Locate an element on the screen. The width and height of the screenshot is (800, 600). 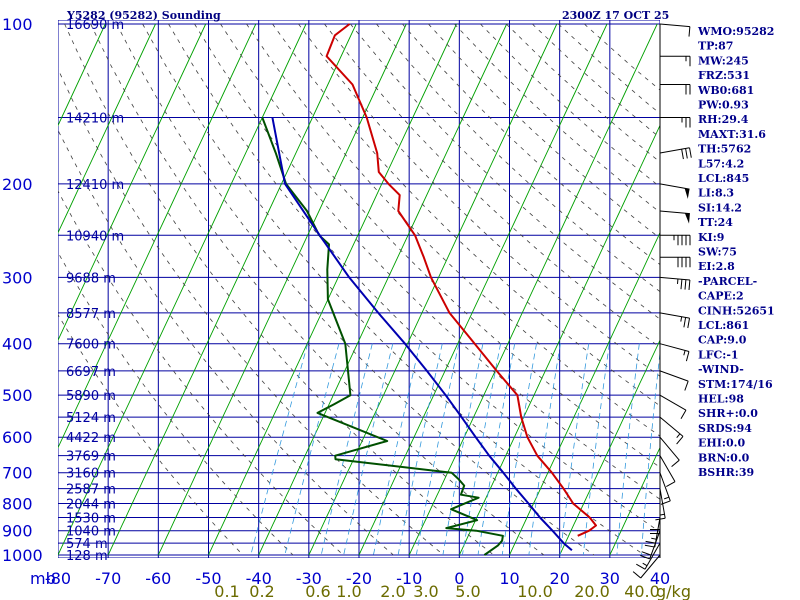
sounding-index-27: SRDS:94 is located at coordinates (725, 428).